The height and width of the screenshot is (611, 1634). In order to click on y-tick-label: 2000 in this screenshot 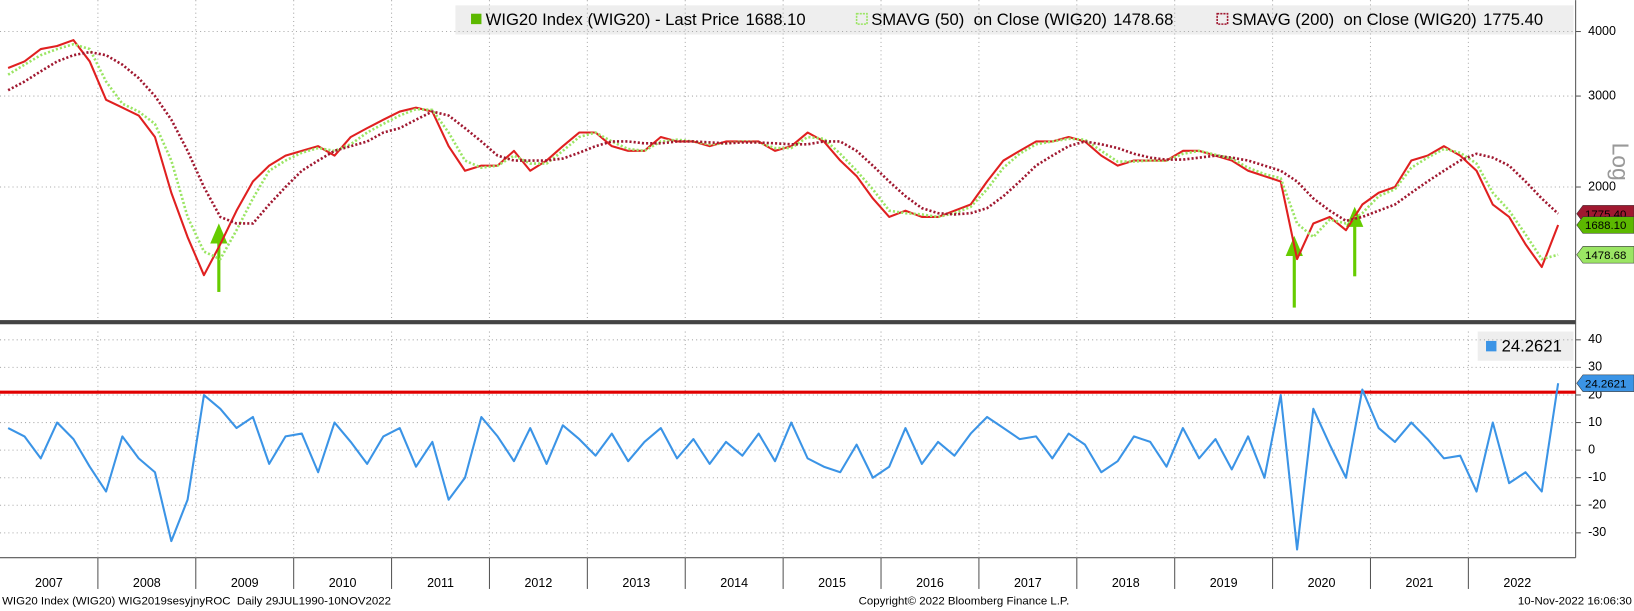, I will do `click(1602, 186)`.